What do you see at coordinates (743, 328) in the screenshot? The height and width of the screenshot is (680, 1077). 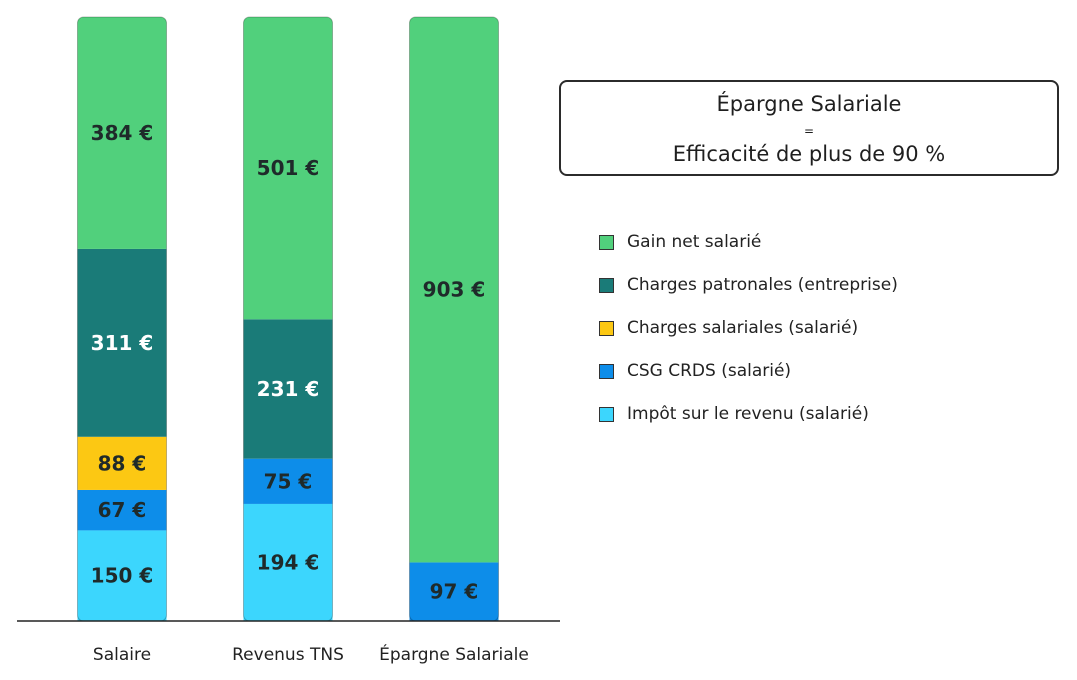 I see `legend-label: Charges salariales (salarié)` at bounding box center [743, 328].